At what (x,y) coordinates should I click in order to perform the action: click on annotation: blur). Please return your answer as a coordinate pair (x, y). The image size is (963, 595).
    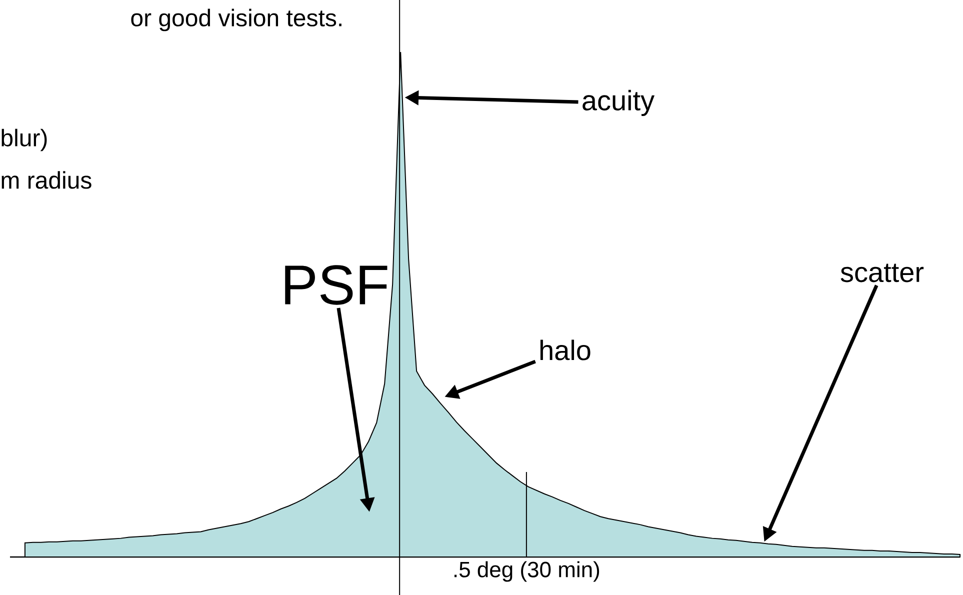
    Looking at the image, I should click on (24, 140).